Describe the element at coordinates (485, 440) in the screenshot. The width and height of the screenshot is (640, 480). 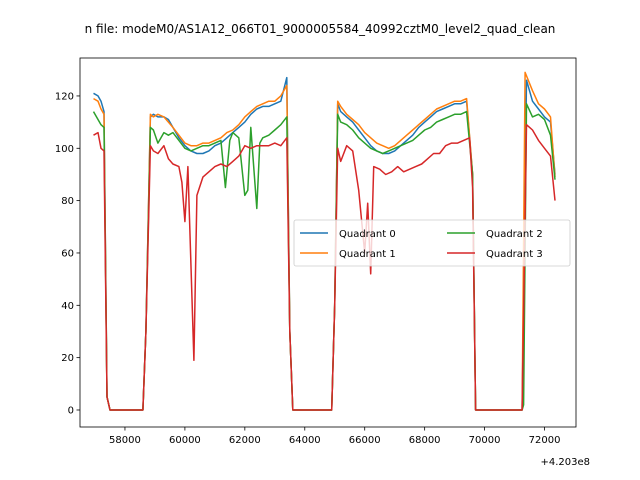
I see `x-tick-label: 70000` at that location.